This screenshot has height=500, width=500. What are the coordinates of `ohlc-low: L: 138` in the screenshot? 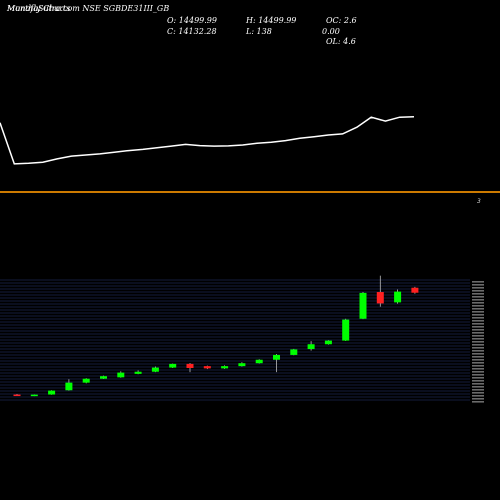 It's located at (259, 31).